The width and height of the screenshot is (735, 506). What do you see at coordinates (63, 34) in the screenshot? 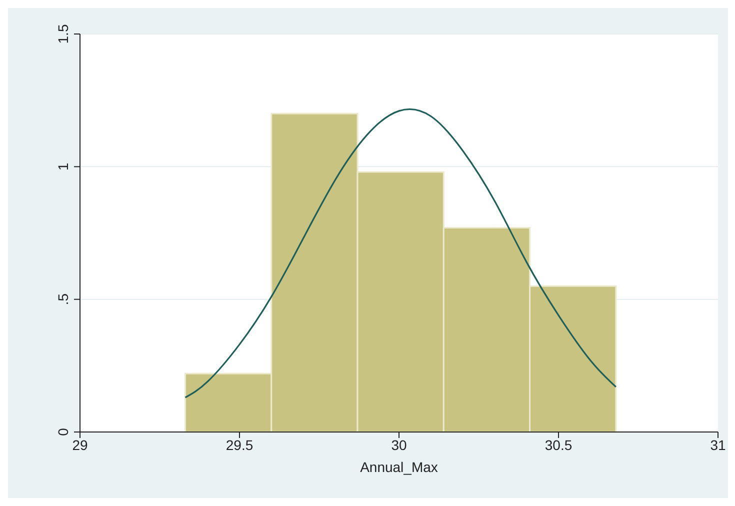
I see `y-tick-label: 1.5` at bounding box center [63, 34].